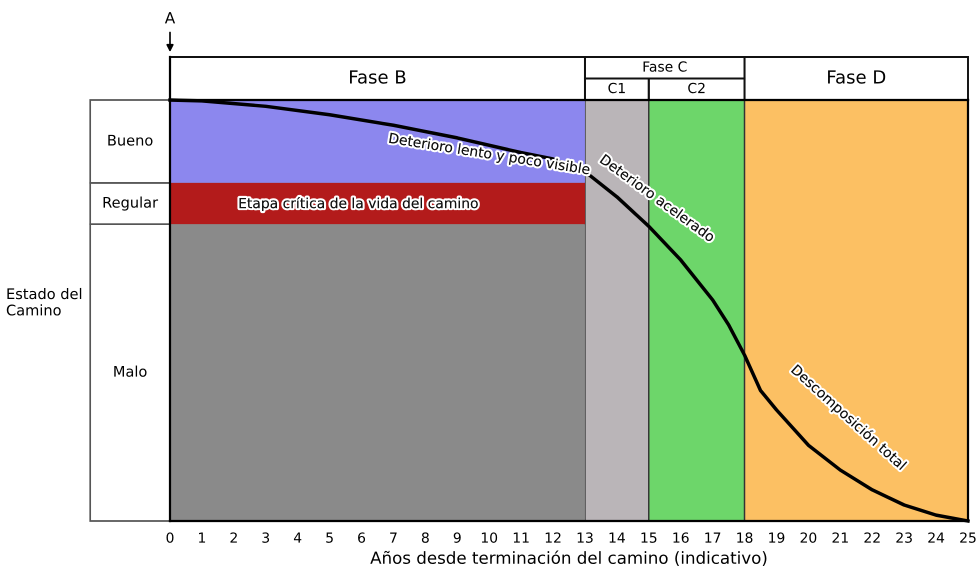  Describe the element at coordinates (616, 88) in the screenshot. I see `band-label: C1` at that location.